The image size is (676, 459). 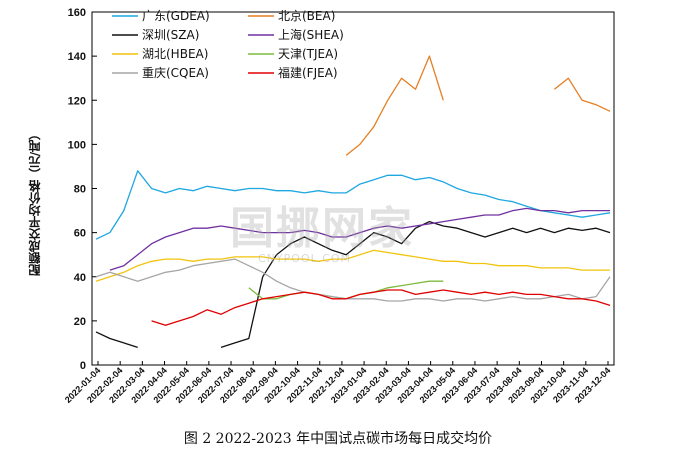 I want to click on legend-label: 北京(BEA), so click(x=306, y=16).